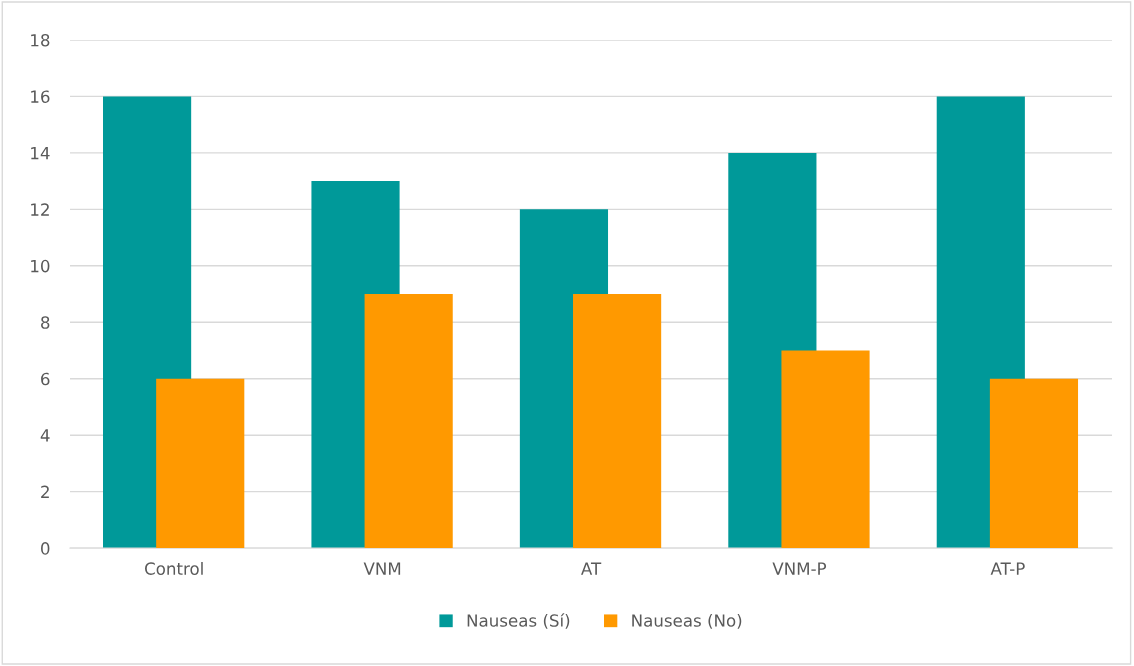 The height and width of the screenshot is (666, 1134). I want to click on y-tick-label: 2, so click(45, 491).